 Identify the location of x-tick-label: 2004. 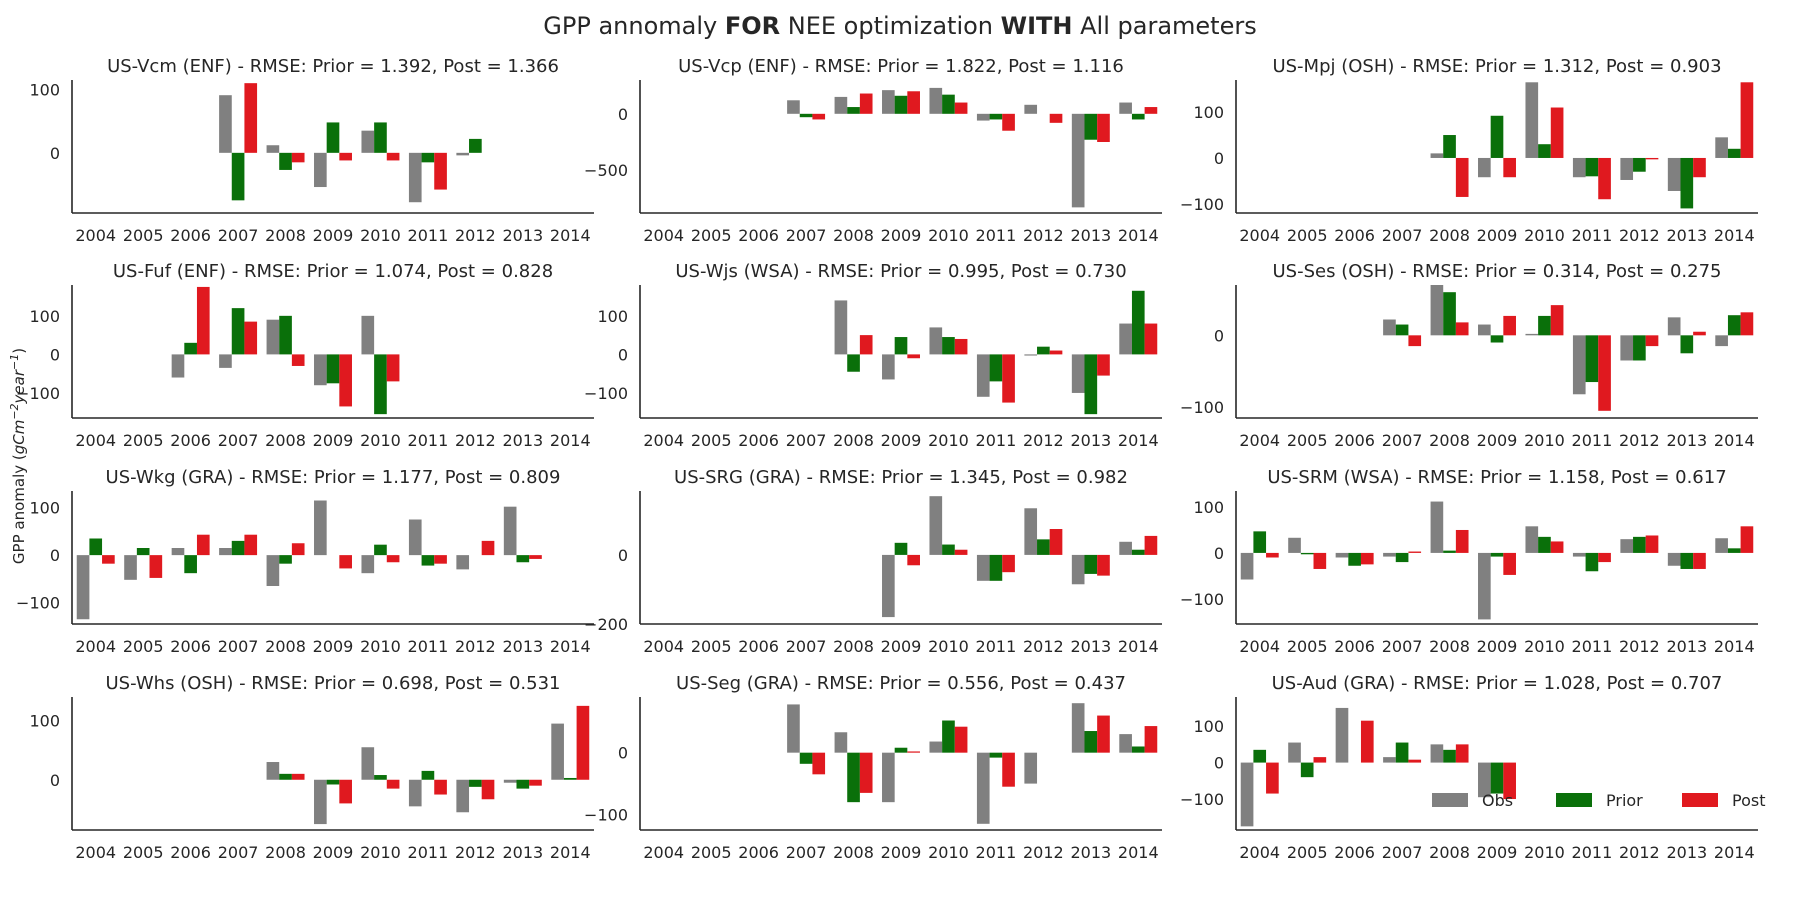
(95, 646).